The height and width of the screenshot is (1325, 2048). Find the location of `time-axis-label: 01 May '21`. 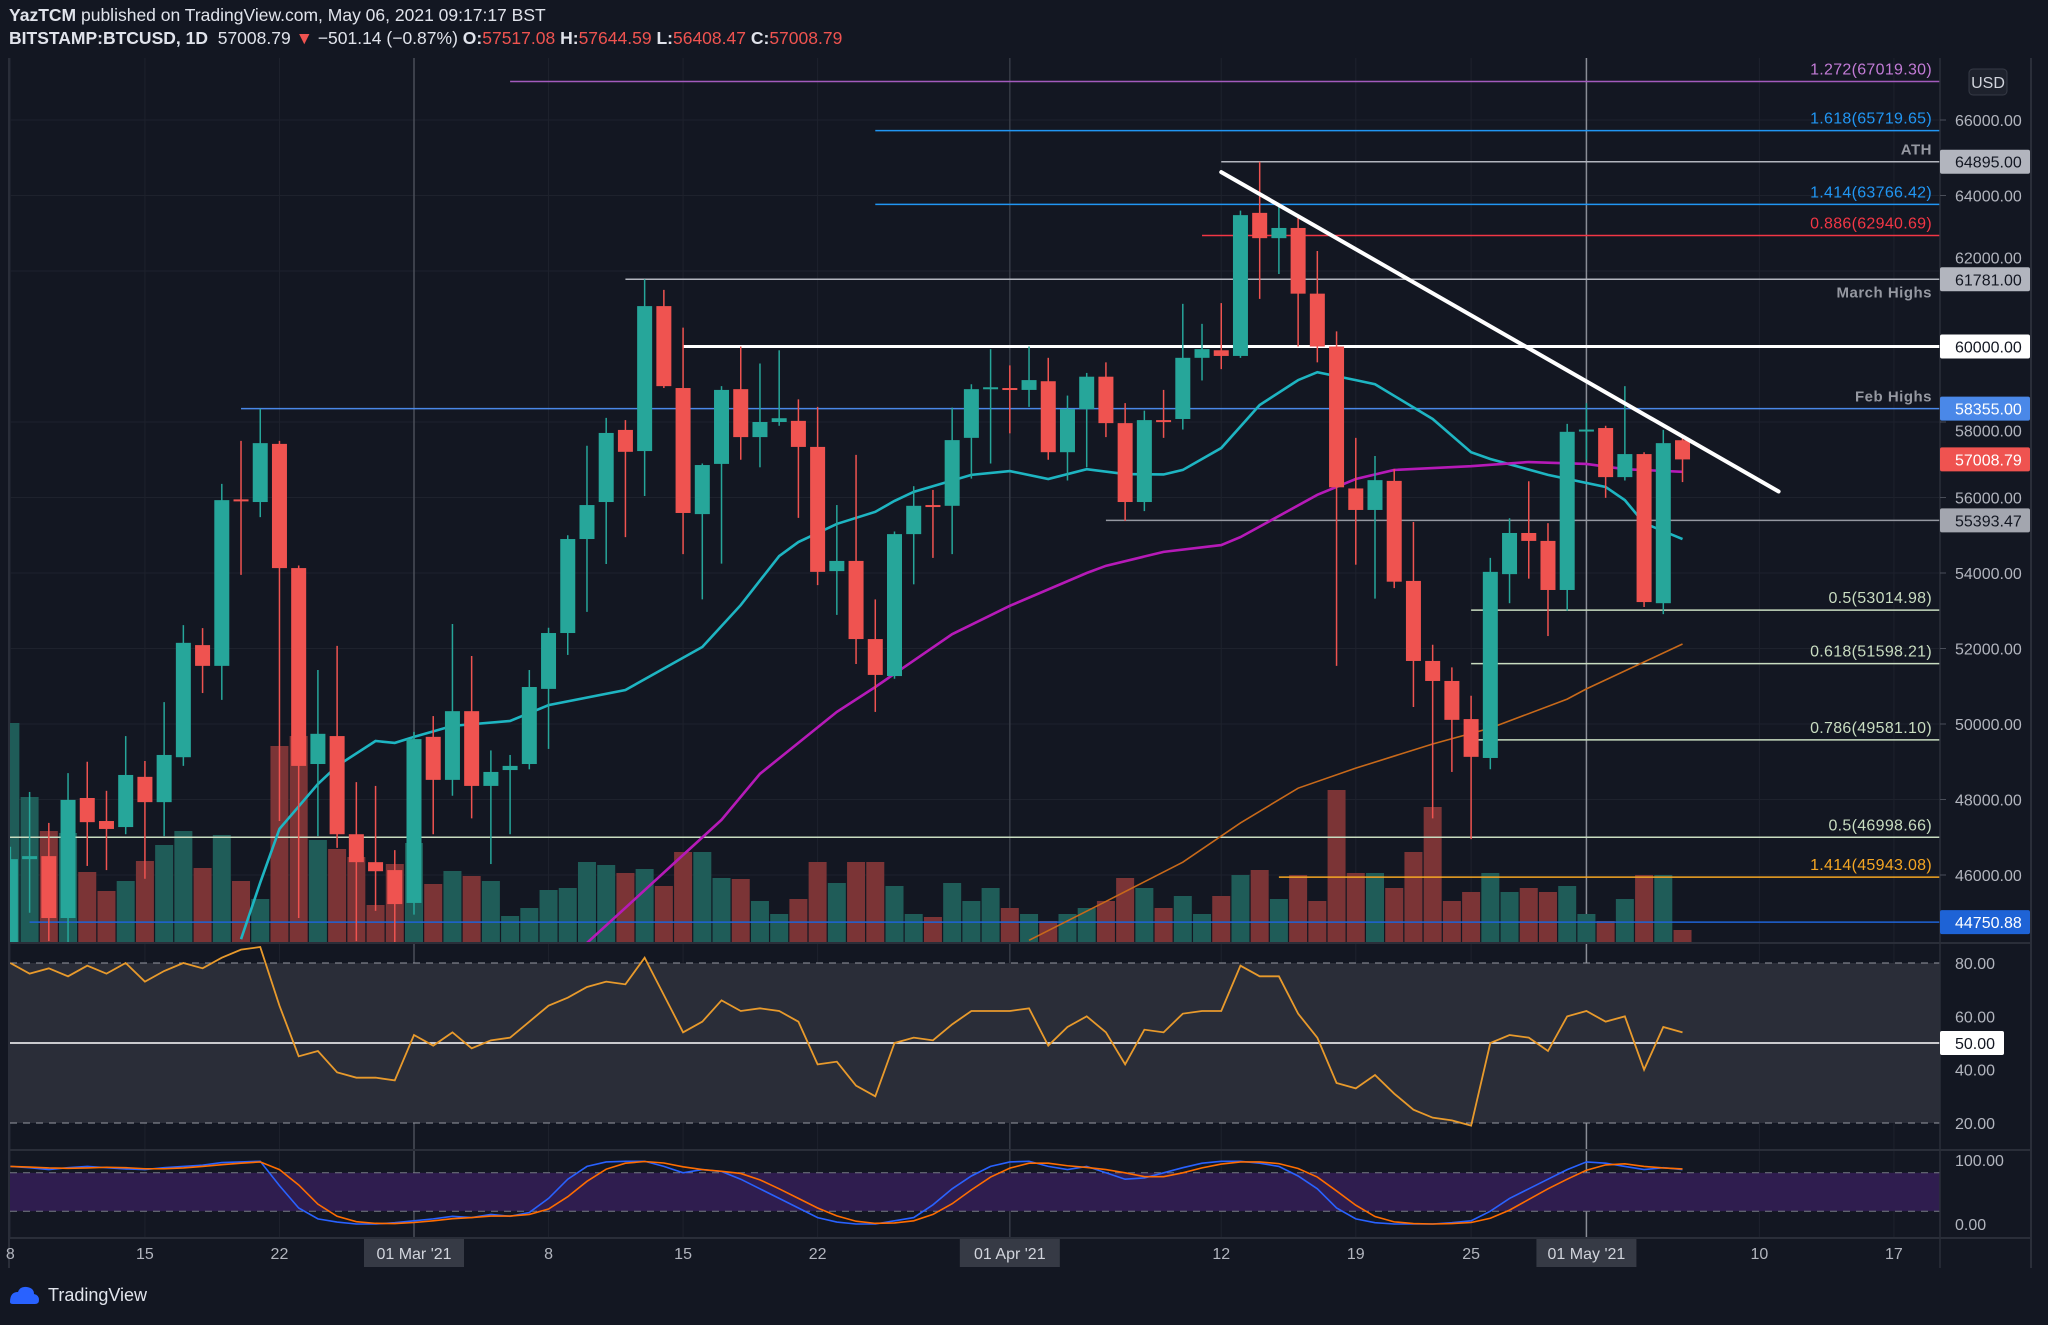

time-axis-label: 01 May '21 is located at coordinates (1587, 1254).